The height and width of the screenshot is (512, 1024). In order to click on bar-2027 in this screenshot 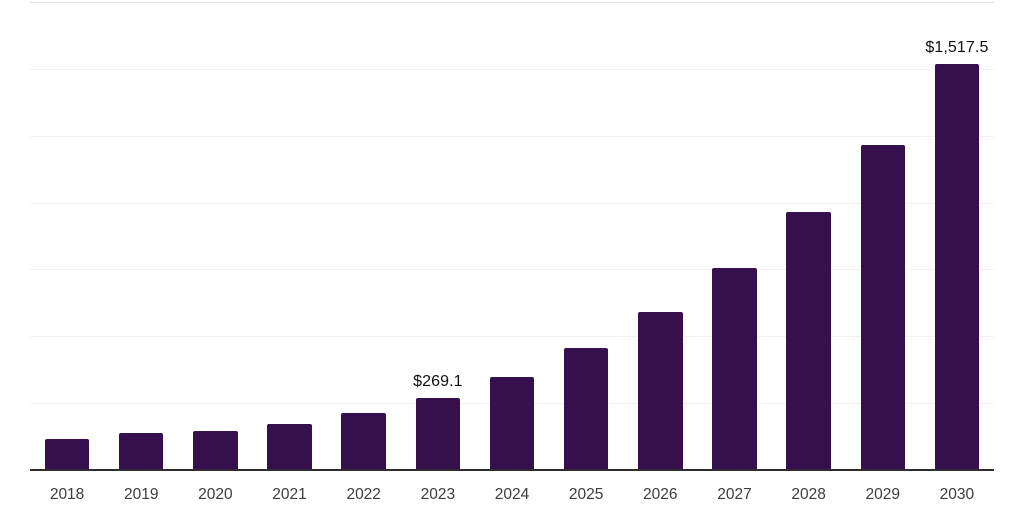, I will do `click(734, 369)`.